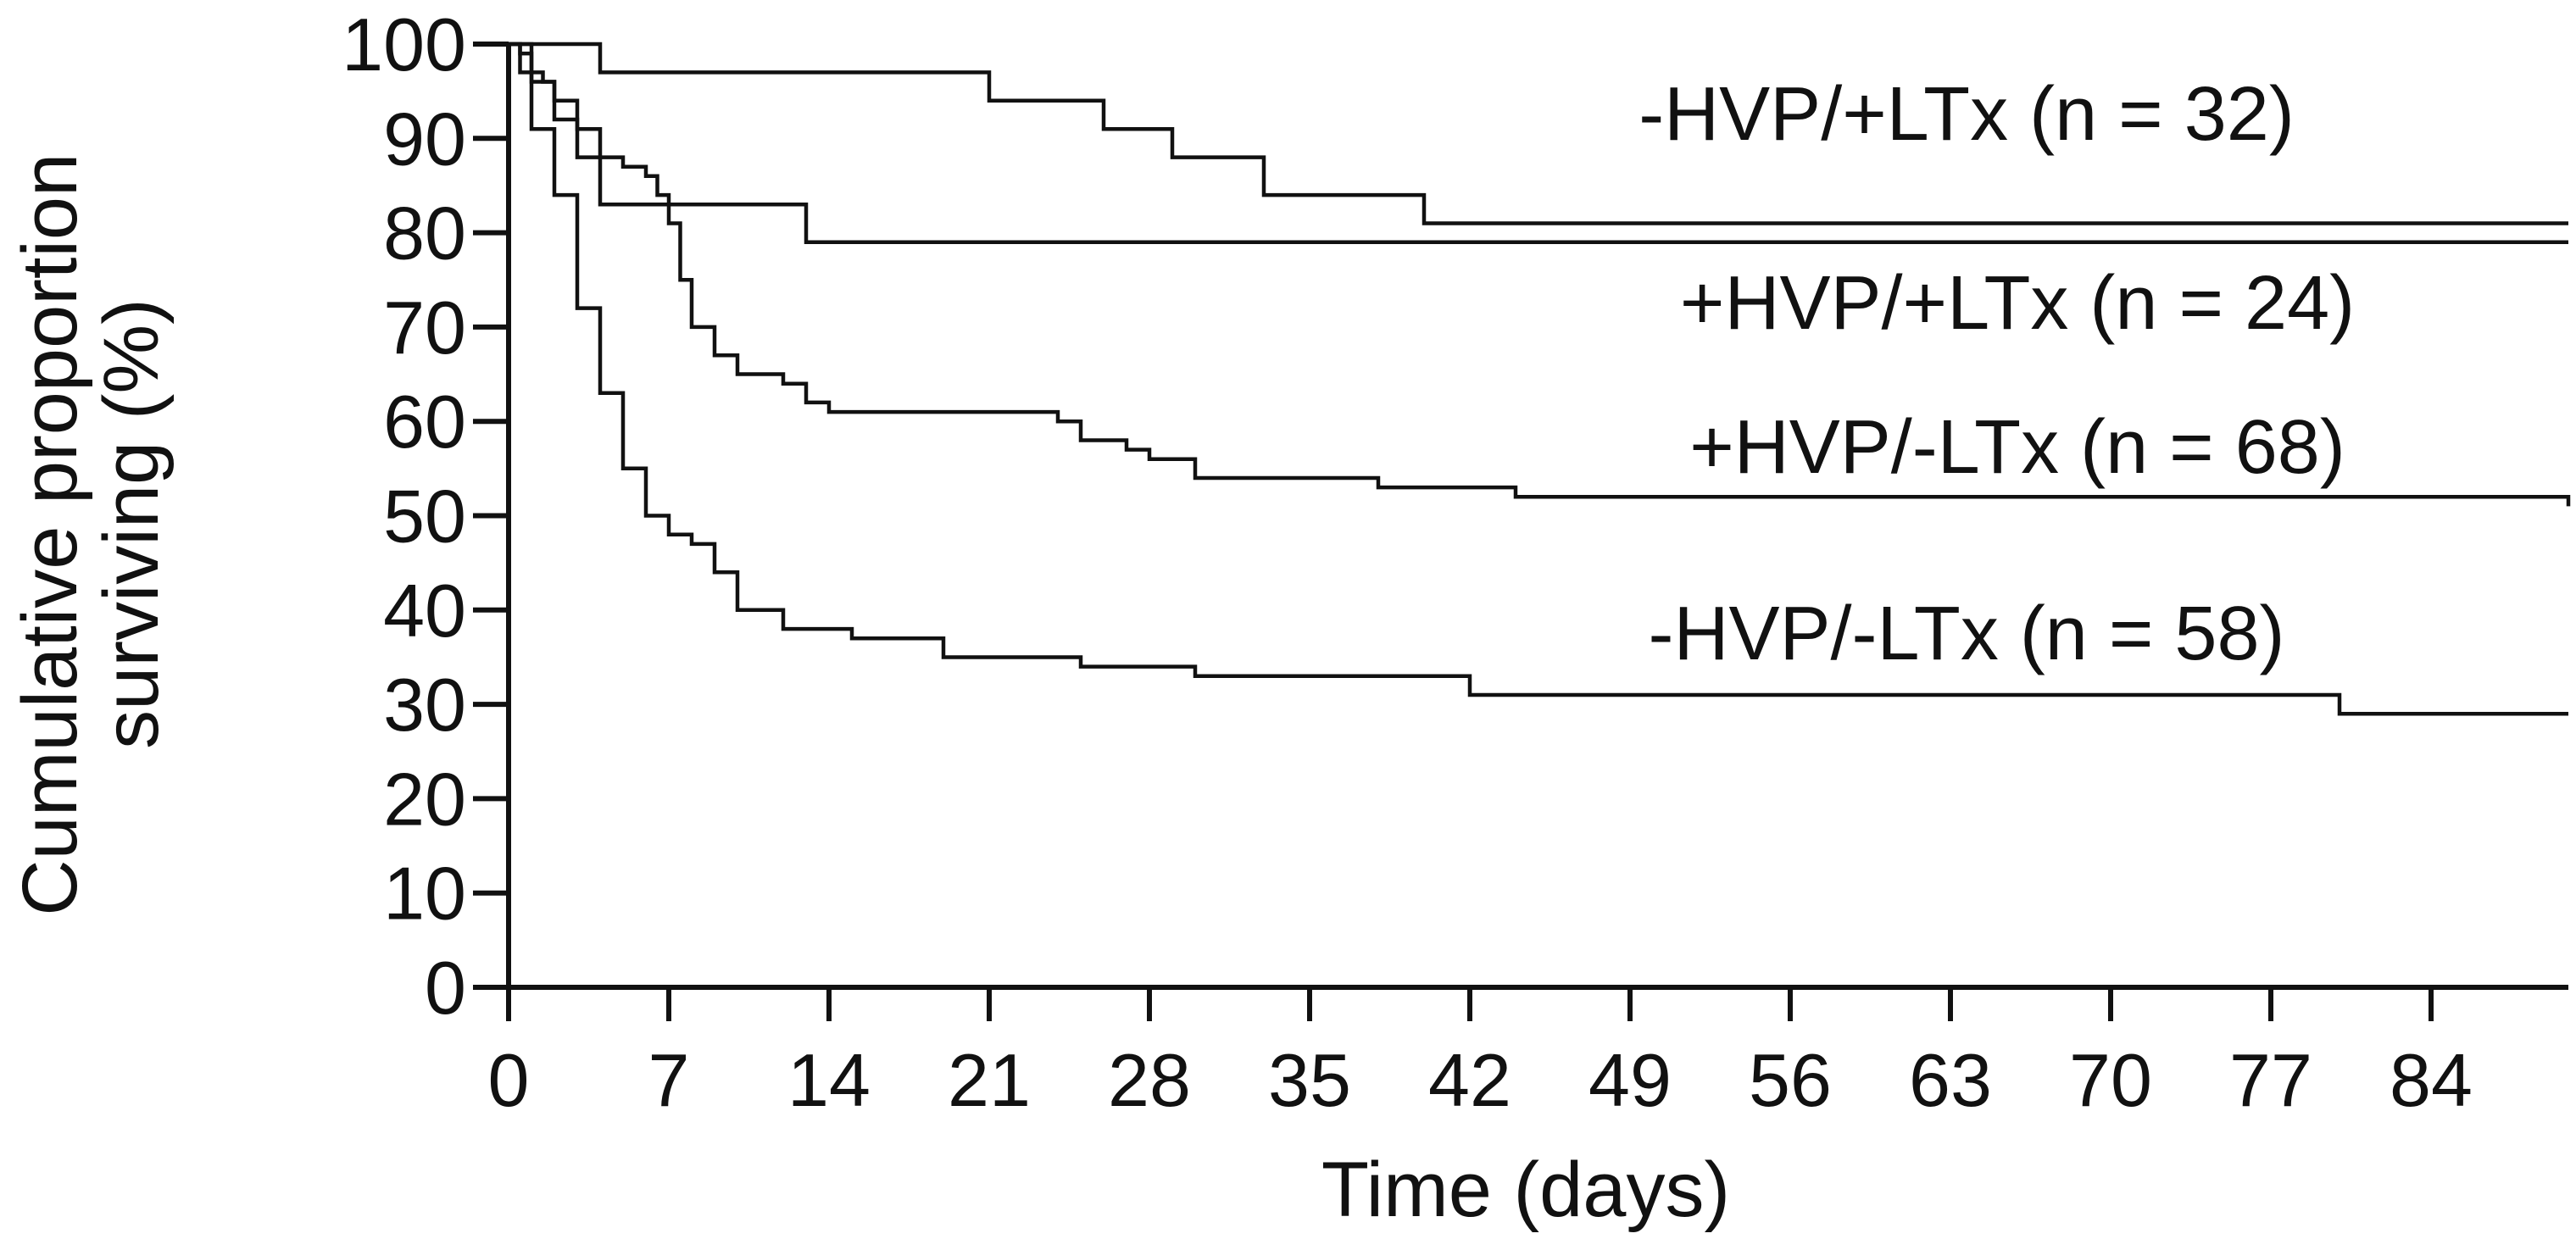 This screenshot has width=2576, height=1239. Describe the element at coordinates (1149, 1080) in the screenshot. I see `x-tick-label: 28` at that location.